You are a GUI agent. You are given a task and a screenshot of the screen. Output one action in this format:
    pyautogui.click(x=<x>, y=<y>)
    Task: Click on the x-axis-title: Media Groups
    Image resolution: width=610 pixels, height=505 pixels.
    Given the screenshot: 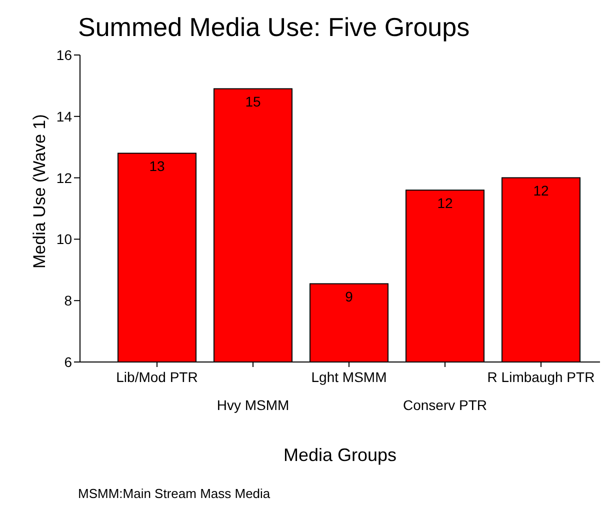 What is the action you would take?
    pyautogui.click(x=340, y=455)
    